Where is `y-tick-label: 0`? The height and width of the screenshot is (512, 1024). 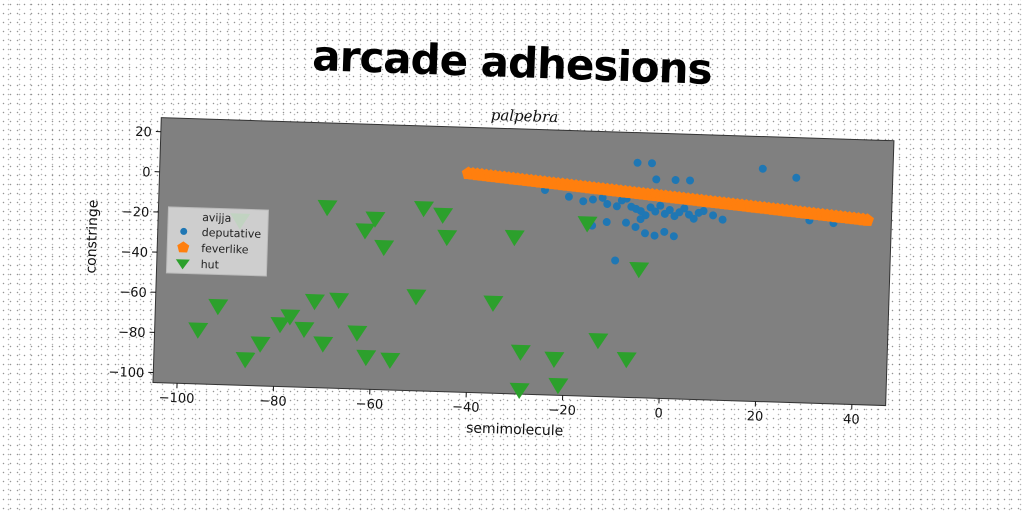
y-tick-label: 0 is located at coordinates (146, 172).